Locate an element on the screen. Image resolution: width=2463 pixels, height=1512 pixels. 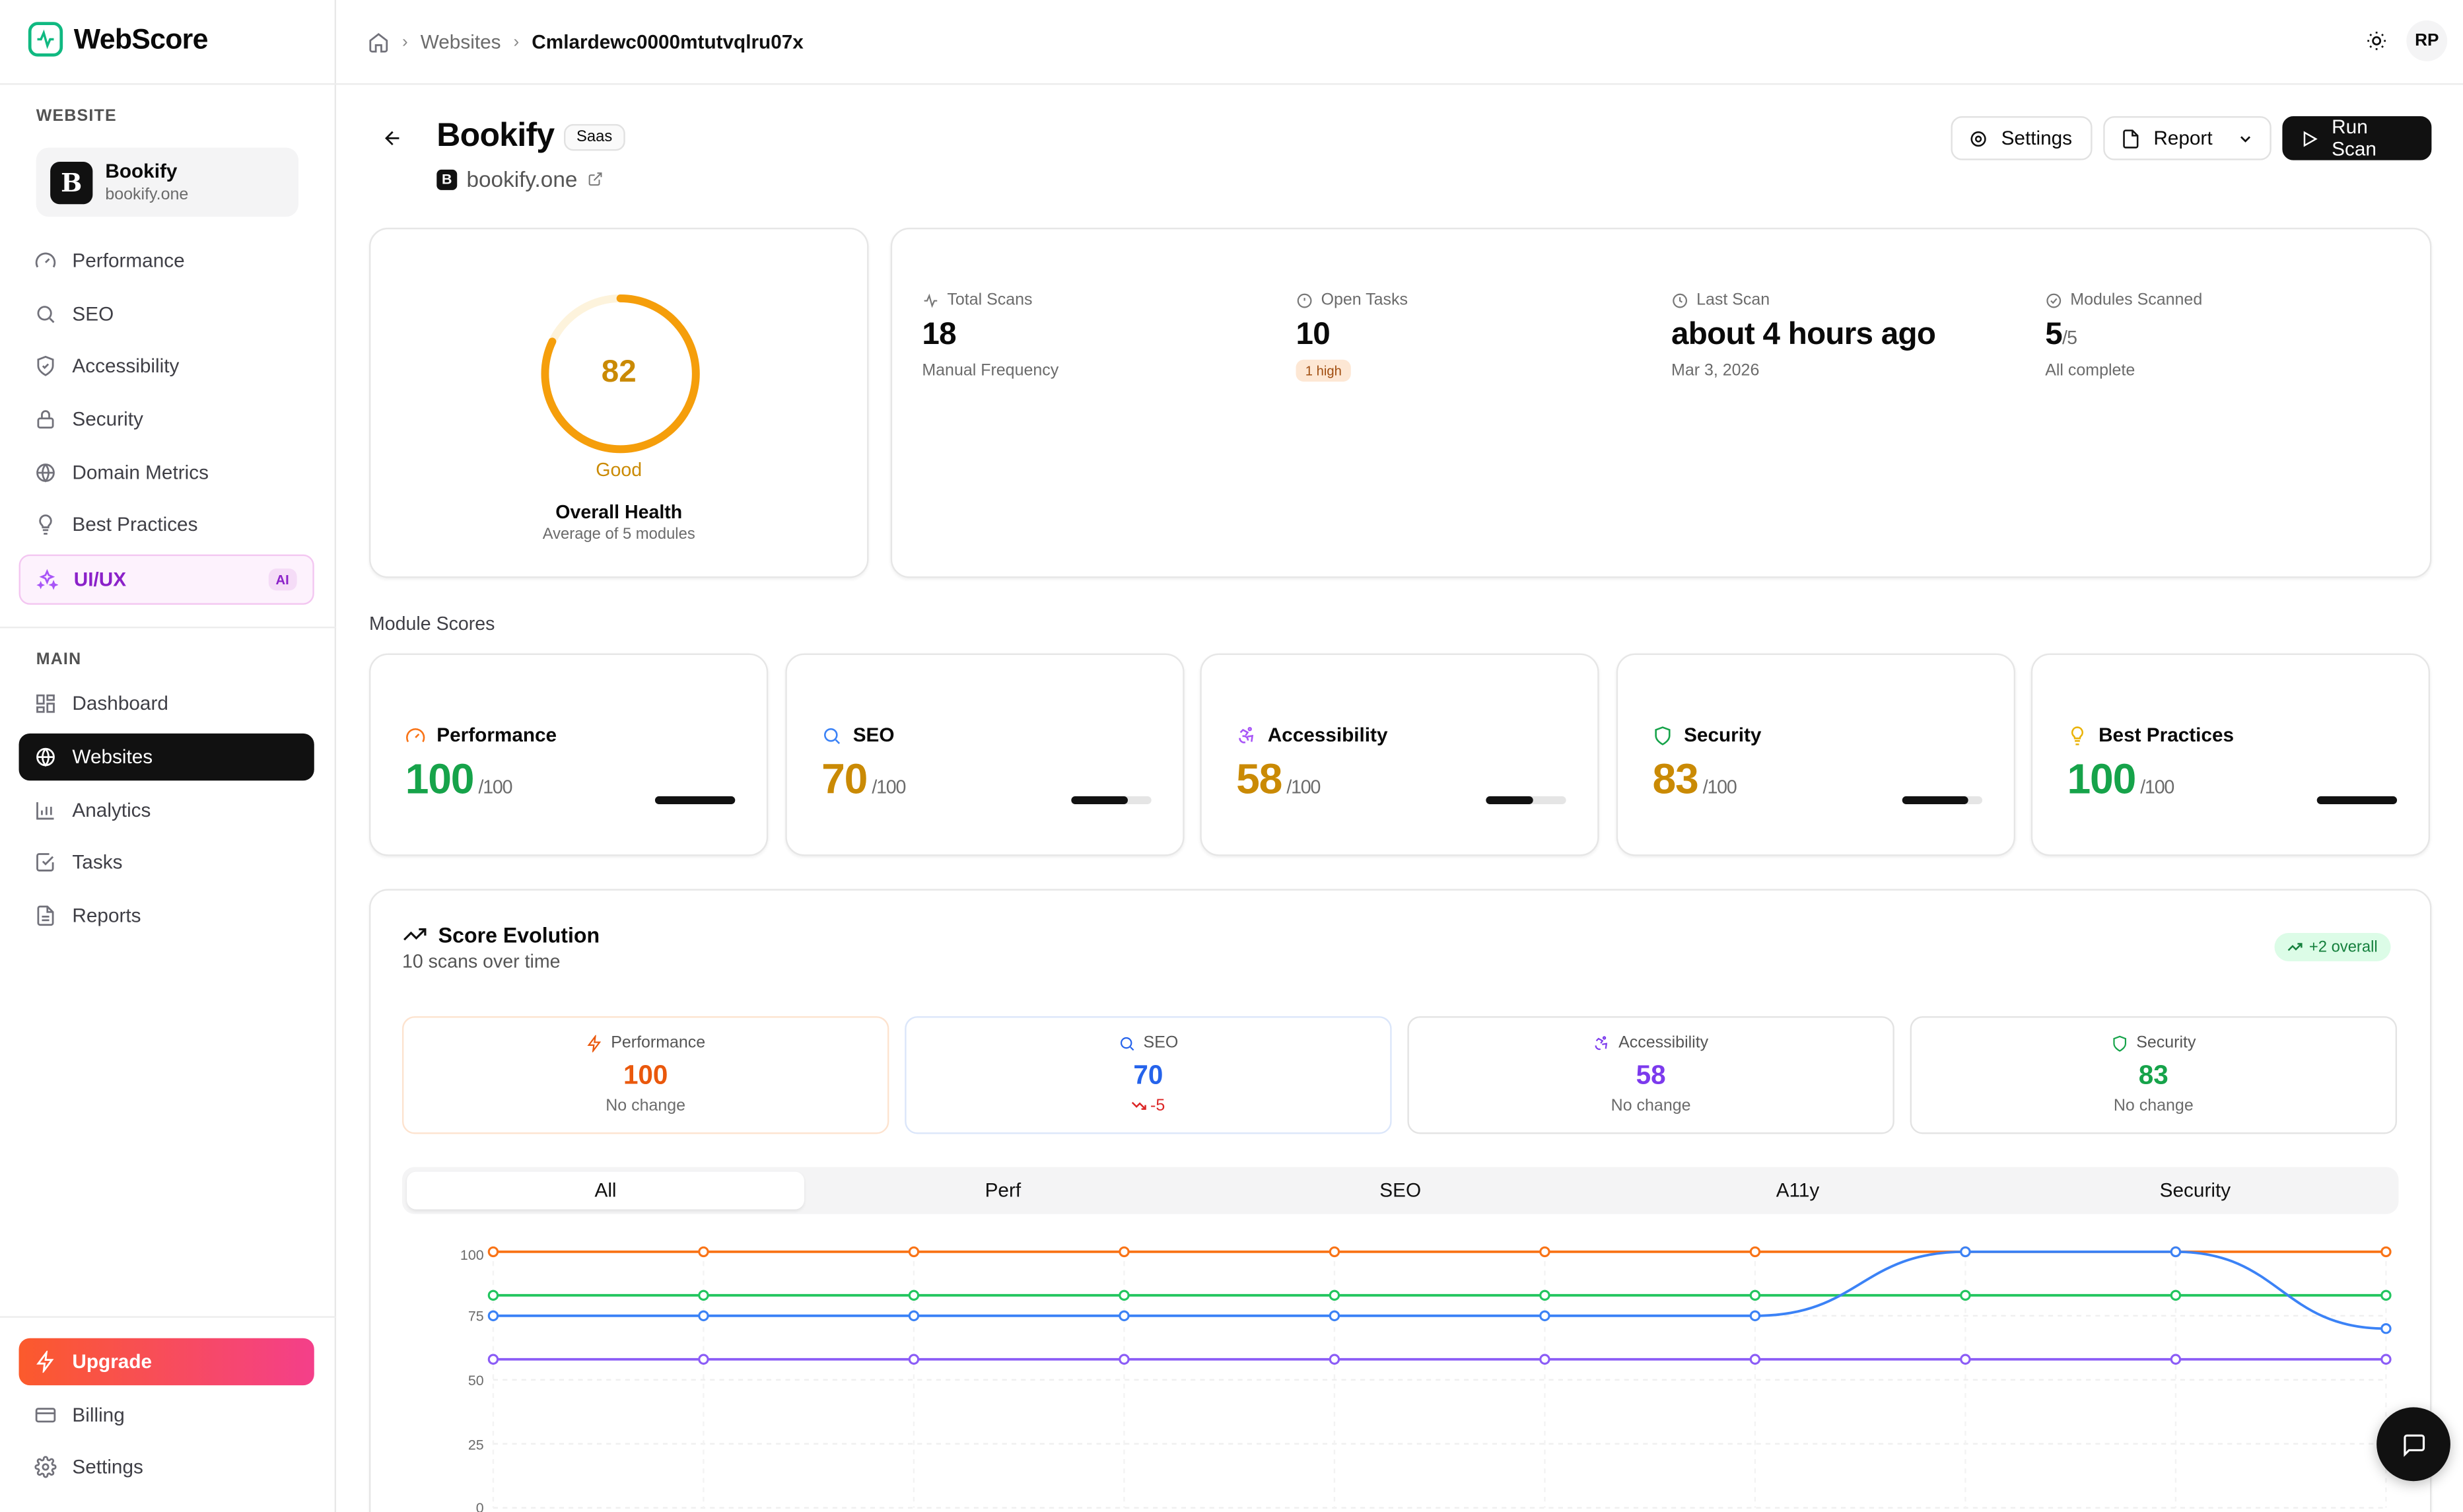
bolt-icon is located at coordinates (45, 1362).